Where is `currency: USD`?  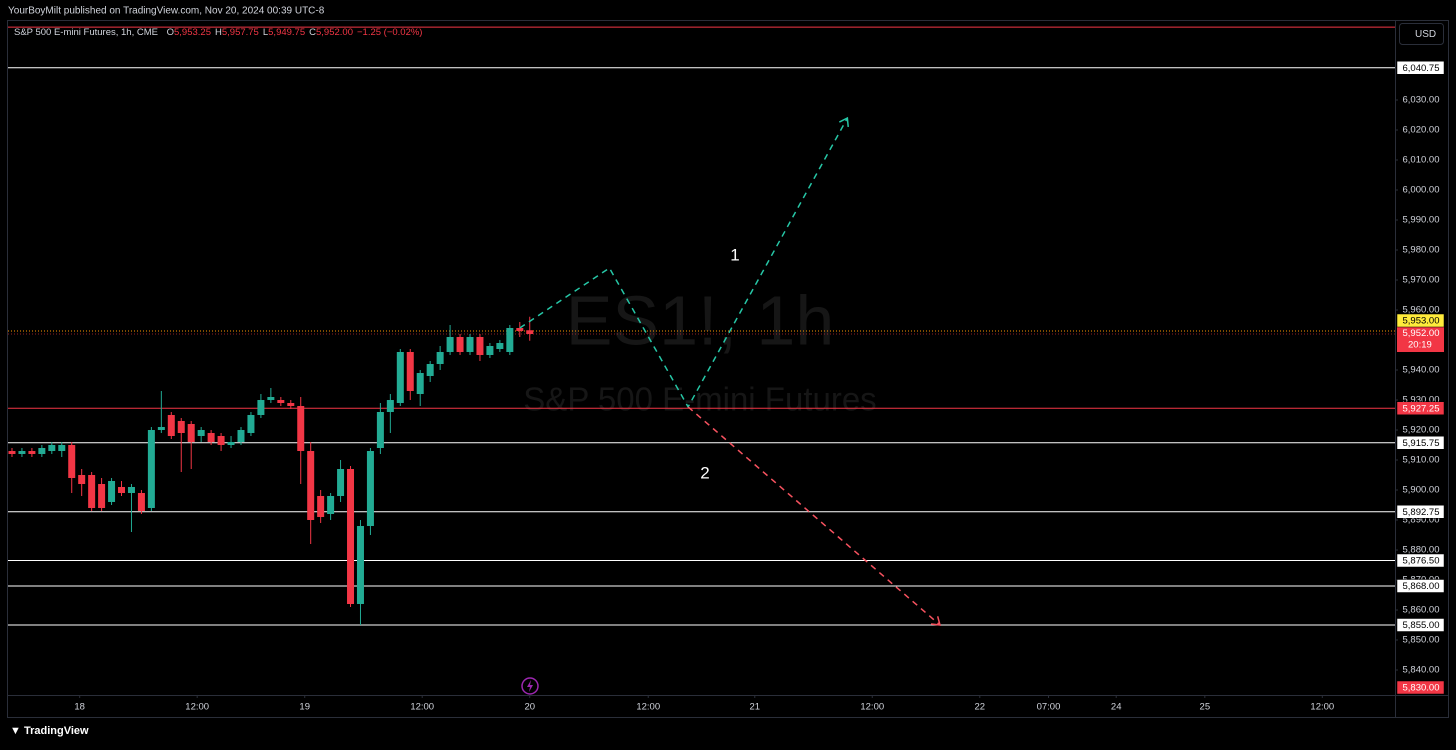 currency: USD is located at coordinates (1425, 34).